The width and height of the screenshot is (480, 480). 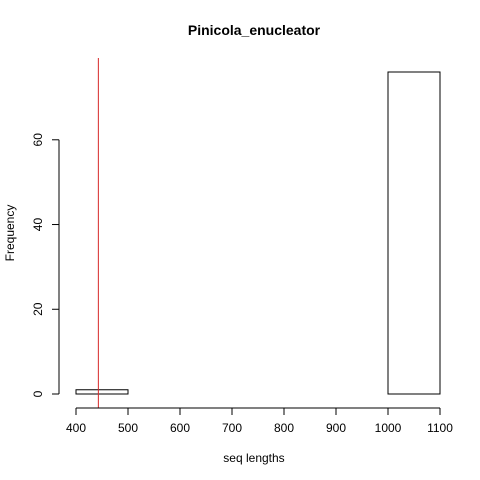 I want to click on x-tick-label-3: 700, so click(x=232, y=428).